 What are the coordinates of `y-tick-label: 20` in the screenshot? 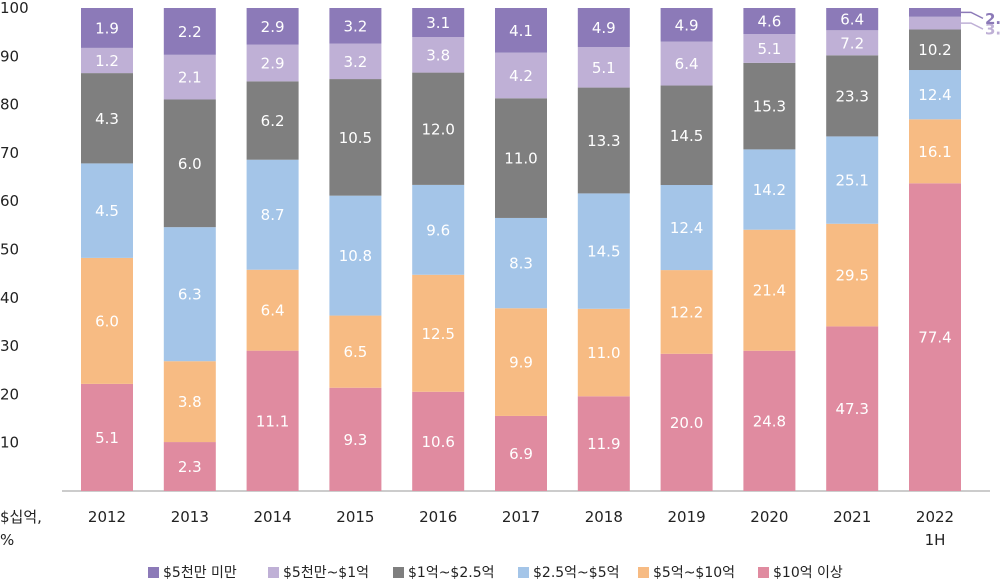 It's located at (9, 394).